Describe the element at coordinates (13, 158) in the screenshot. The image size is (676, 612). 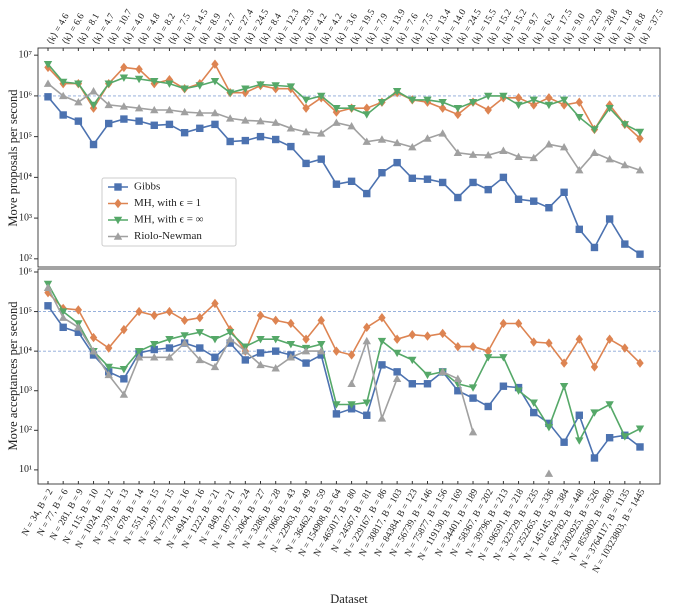
I see `y-axis-label: Move proposals per second` at that location.